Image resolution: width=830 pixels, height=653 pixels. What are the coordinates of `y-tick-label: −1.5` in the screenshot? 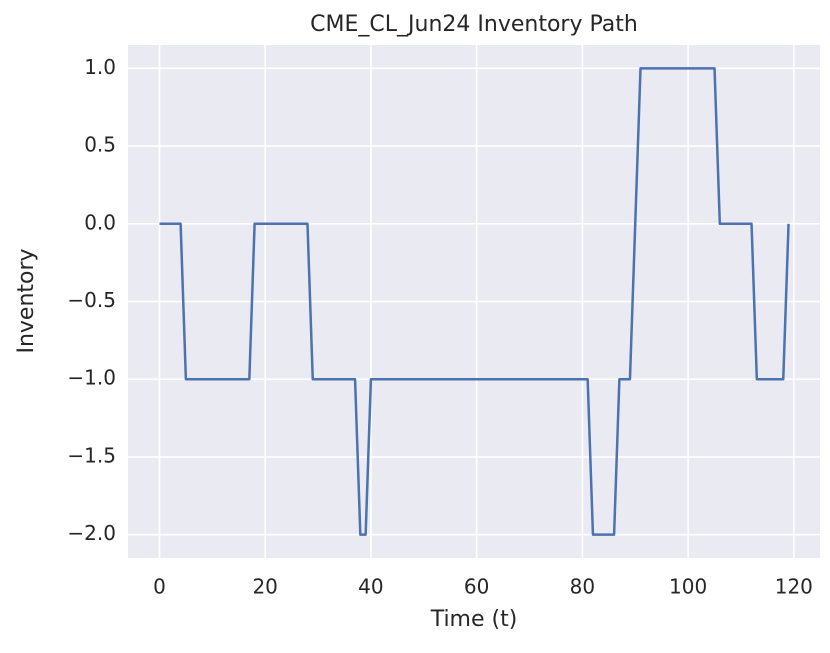 It's located at (91, 455).